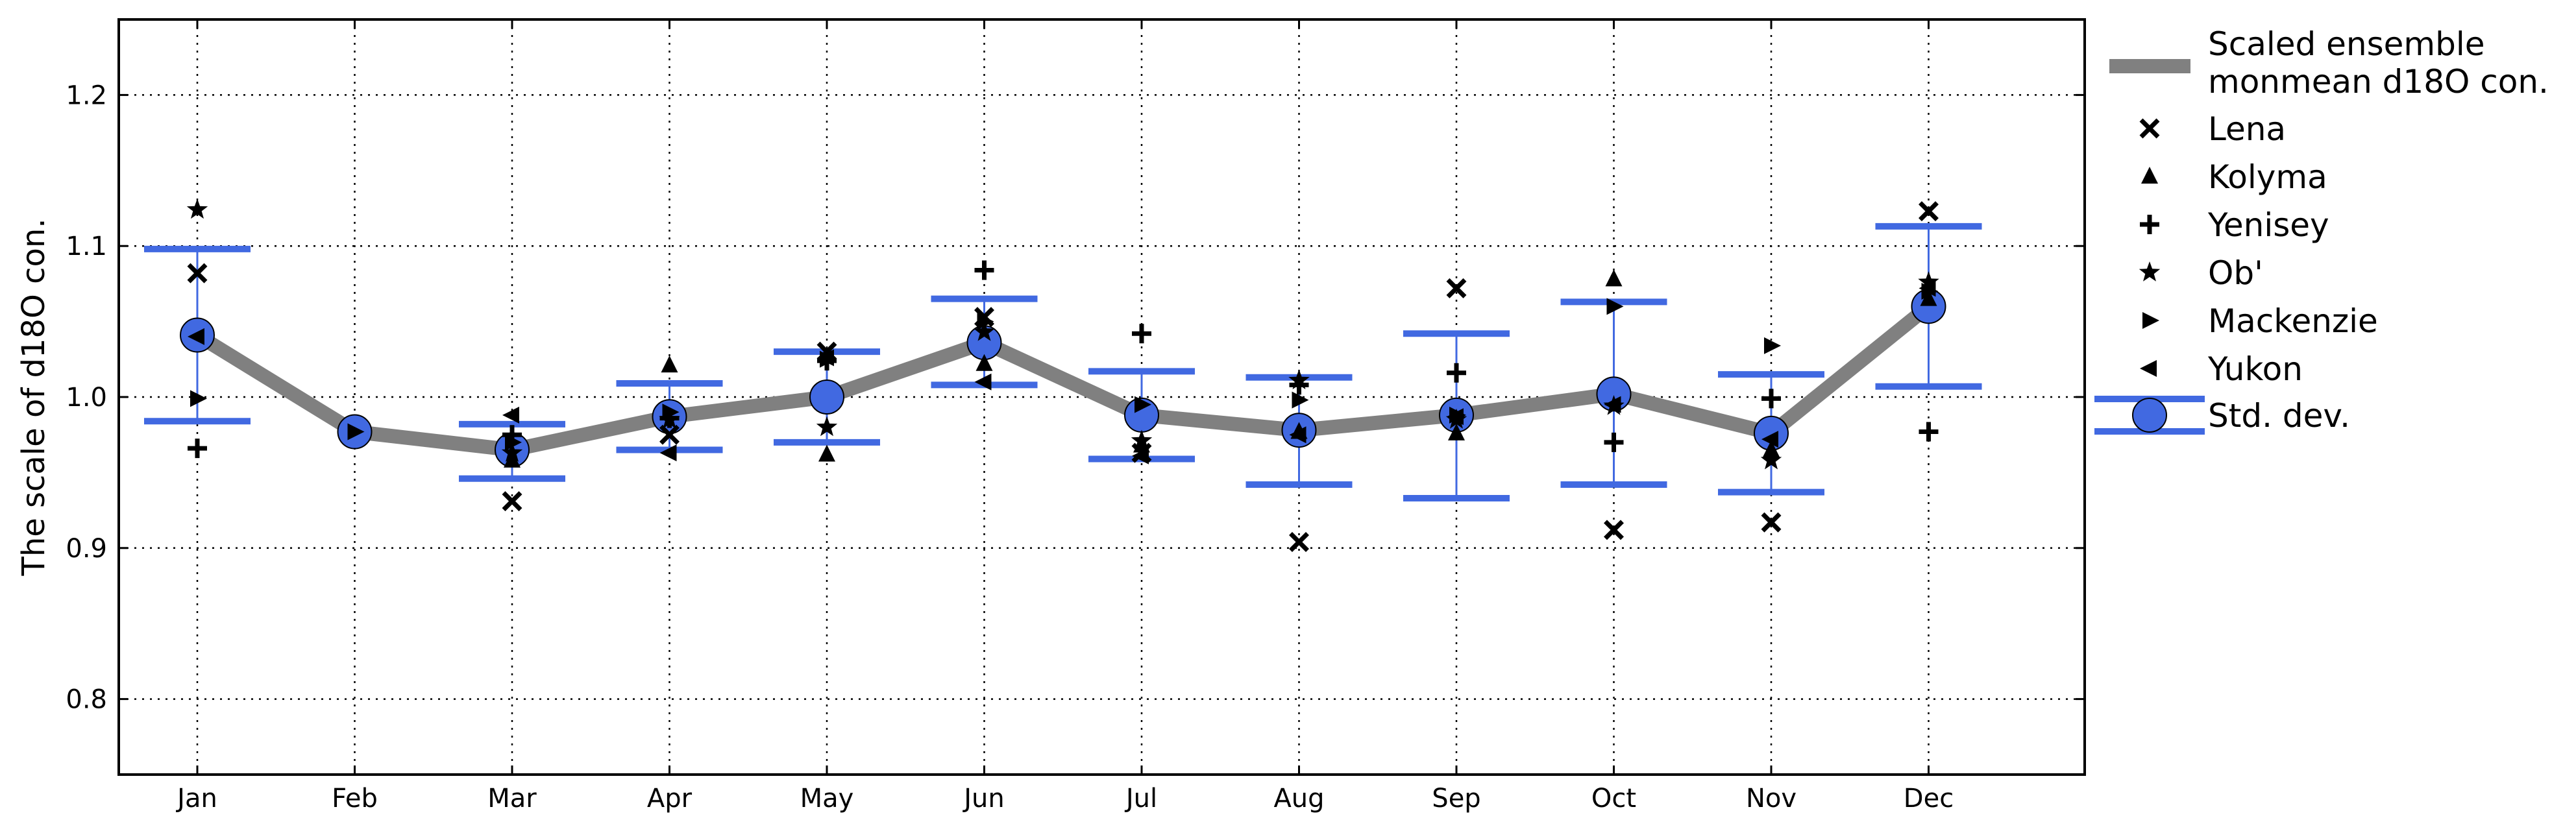  Describe the element at coordinates (2247, 129) in the screenshot. I see `legend-label: Lena` at that location.